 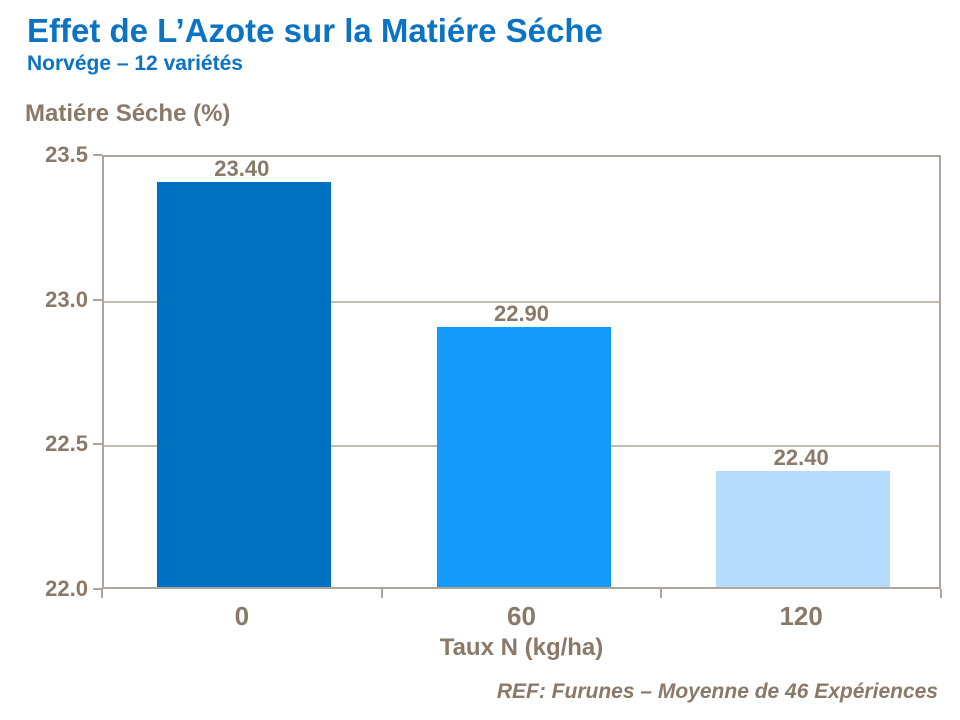 I want to click on x-tick-label-0: 0, so click(x=242, y=616).